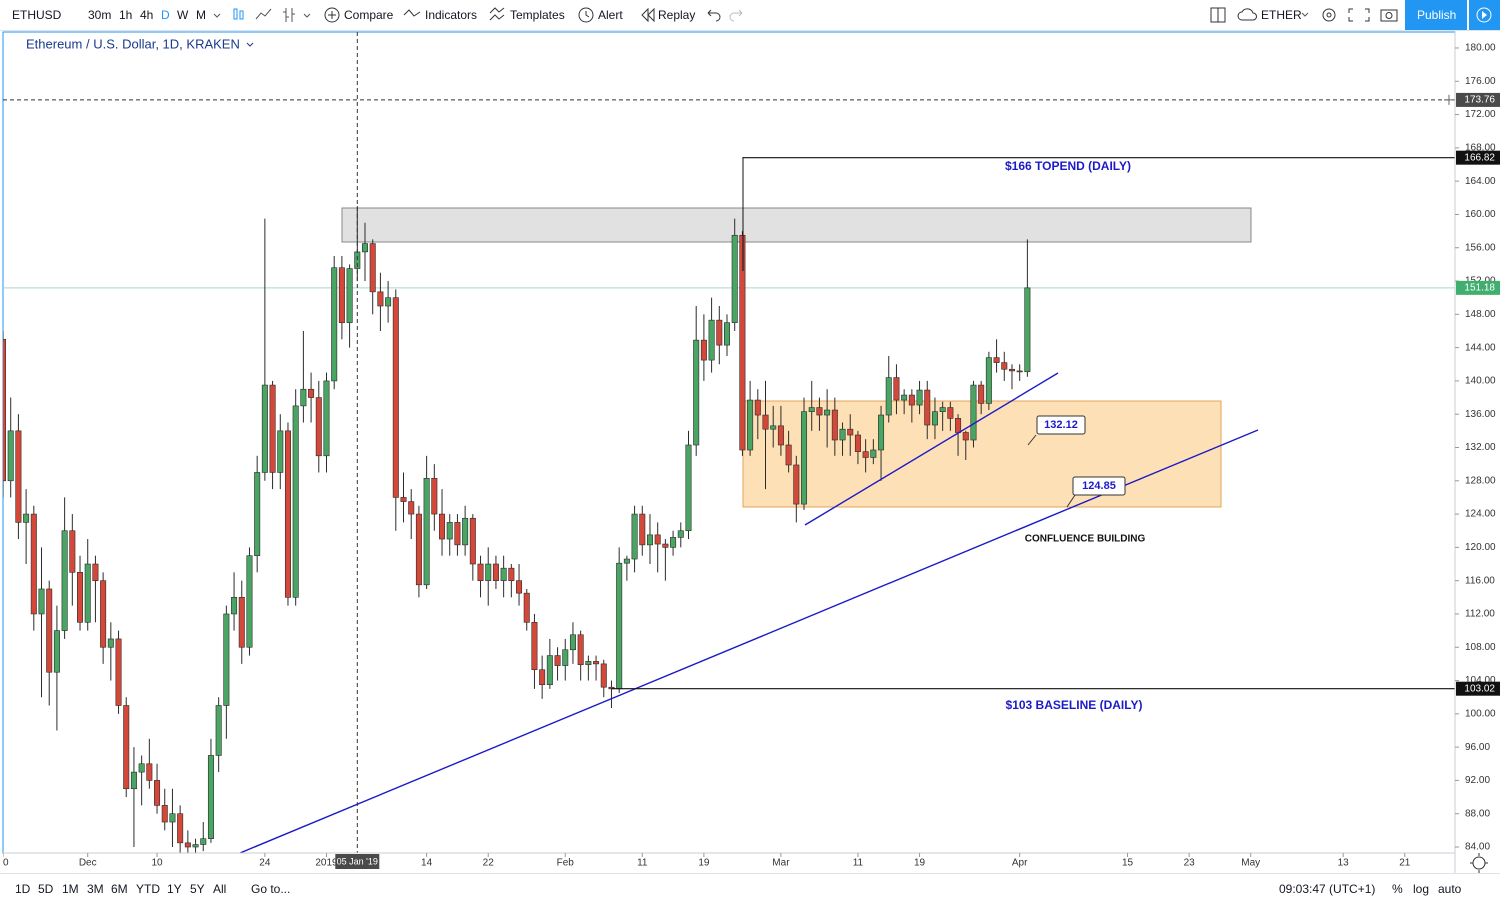  Describe the element at coordinates (165, 15) in the screenshot. I see `interval: D` at that location.